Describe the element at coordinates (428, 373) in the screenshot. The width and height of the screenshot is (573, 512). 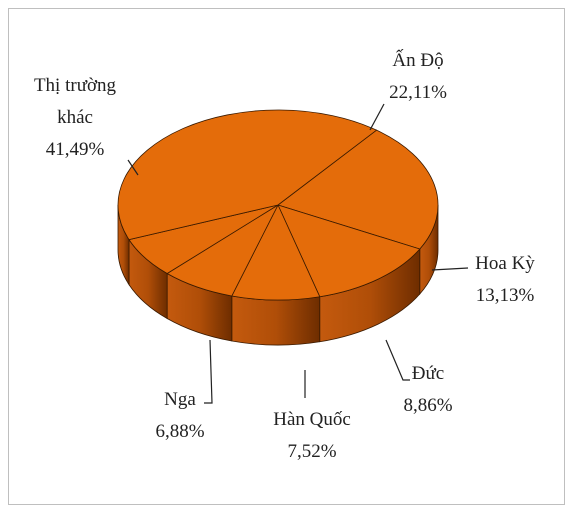
I see `category-label: Đức` at that location.